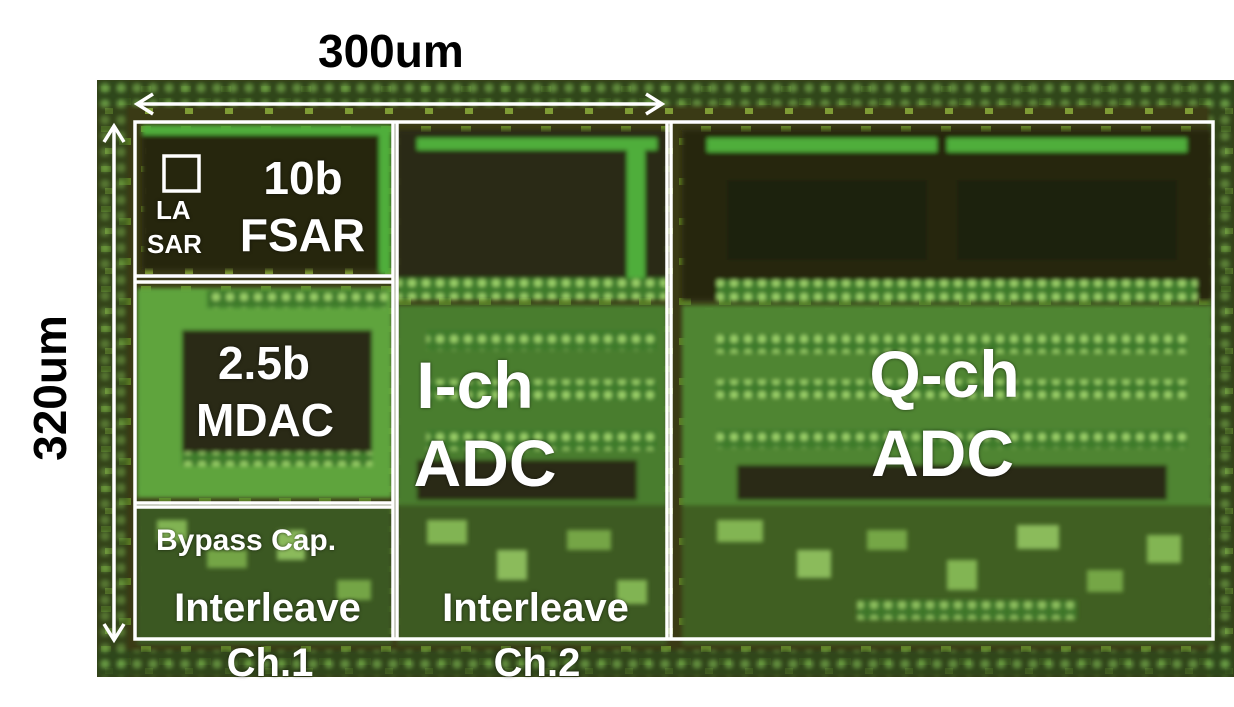  What do you see at coordinates (174, 244) in the screenshot?
I see `la-sar-label-line2: SAR` at bounding box center [174, 244].